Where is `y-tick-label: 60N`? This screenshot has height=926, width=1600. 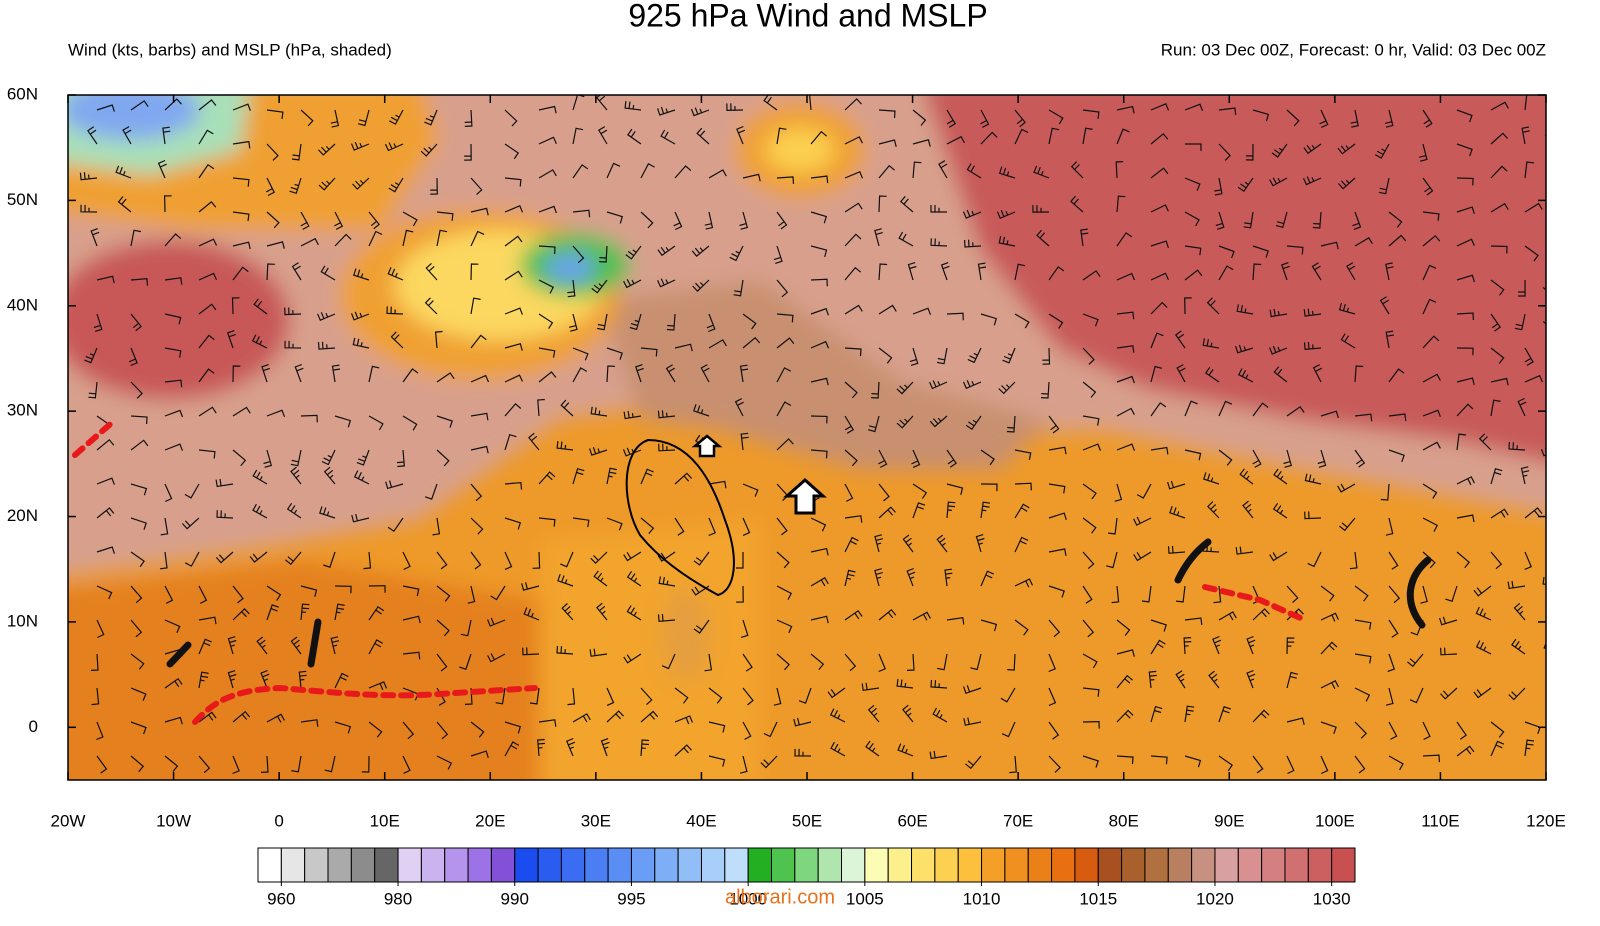 y-tick-label: 60N is located at coordinates (22, 93).